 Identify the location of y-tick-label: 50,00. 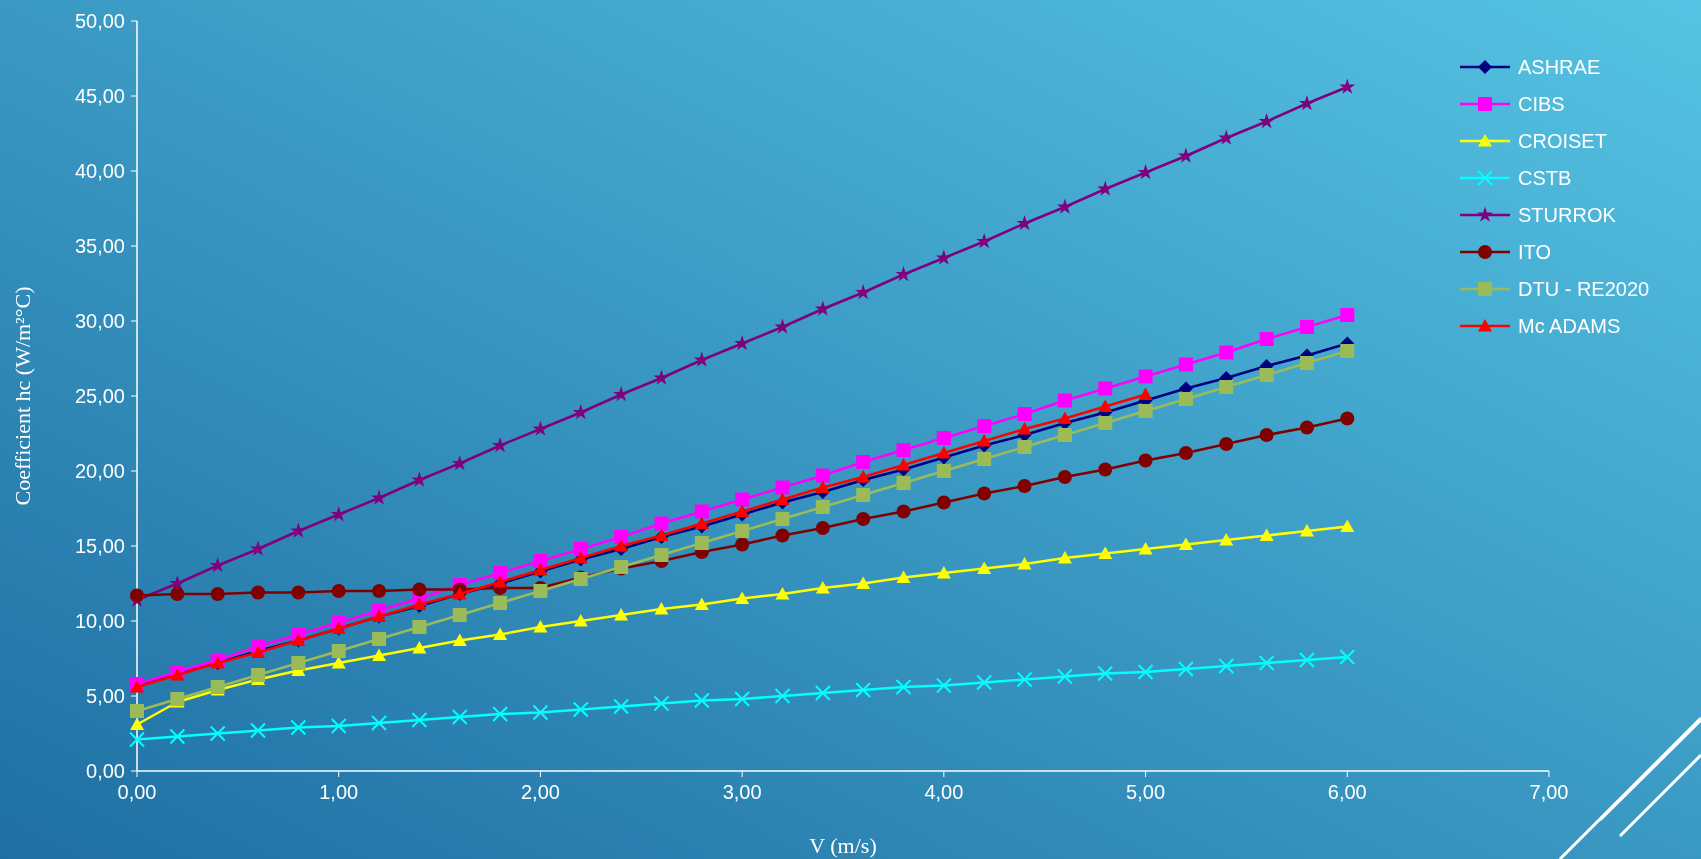
(99, 21).